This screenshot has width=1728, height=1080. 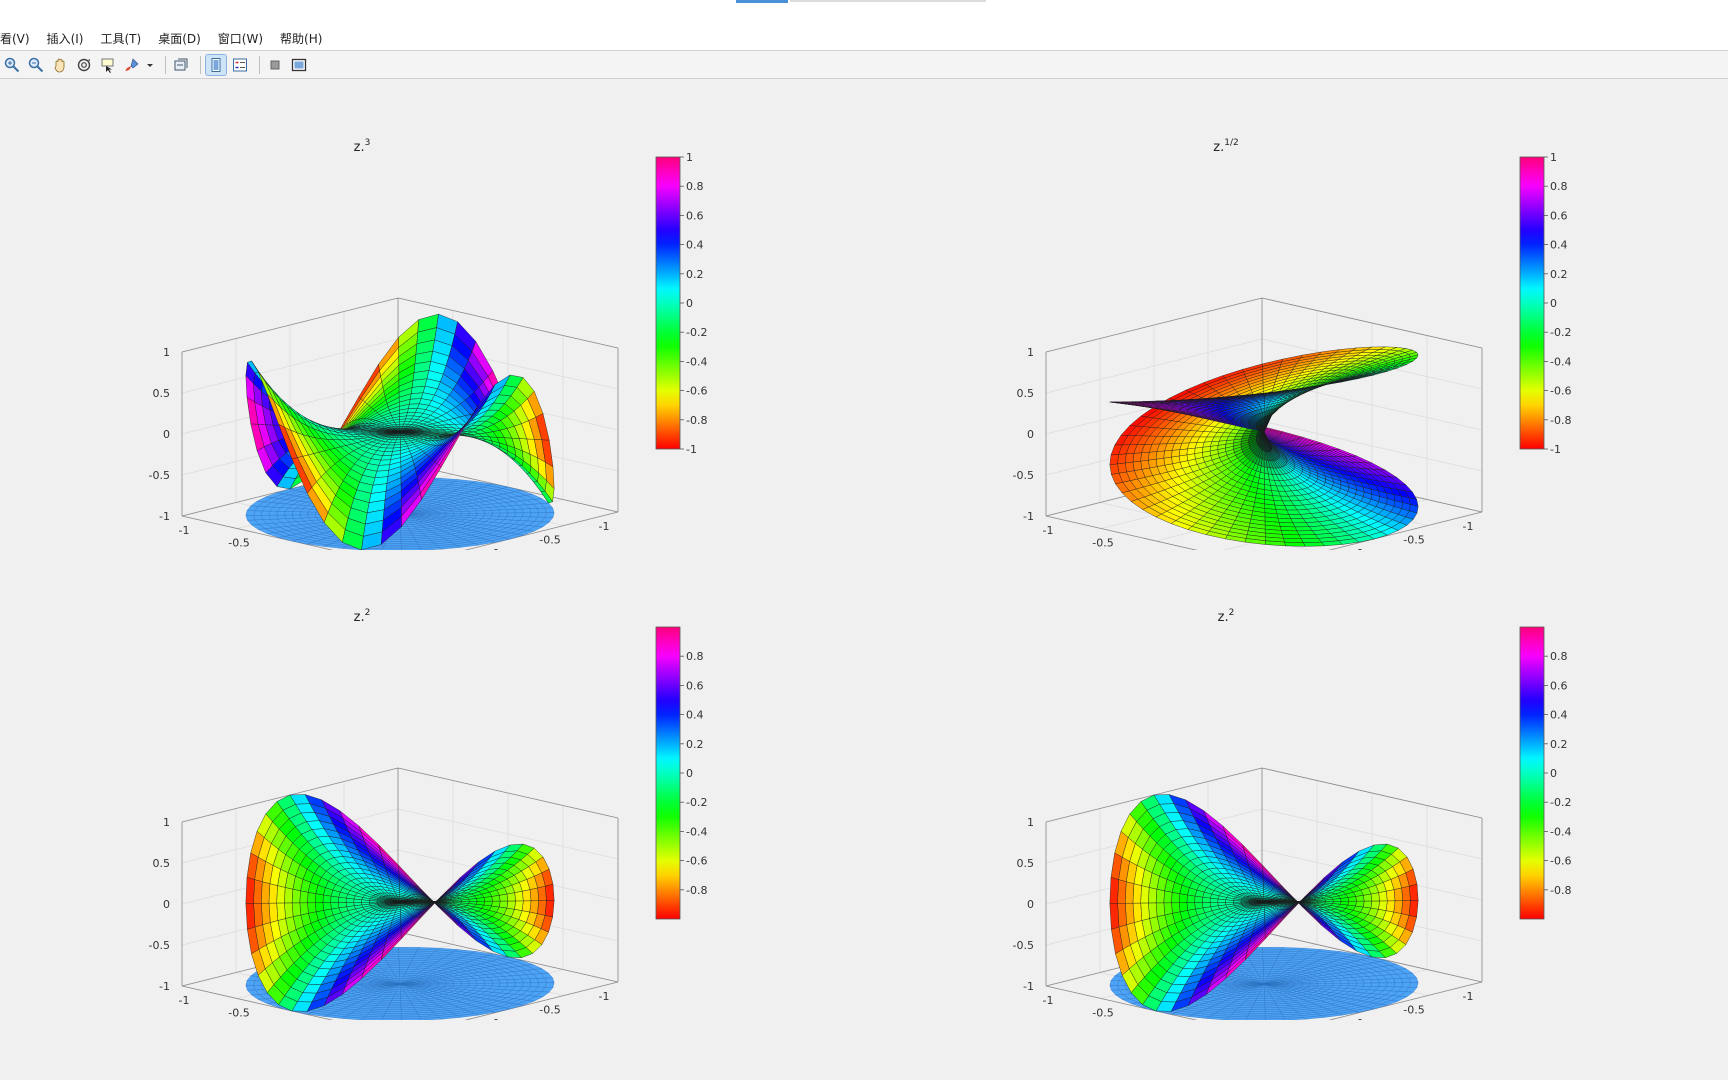 What do you see at coordinates (12, 65) in the screenshot?
I see `zoom-in-icon` at bounding box center [12, 65].